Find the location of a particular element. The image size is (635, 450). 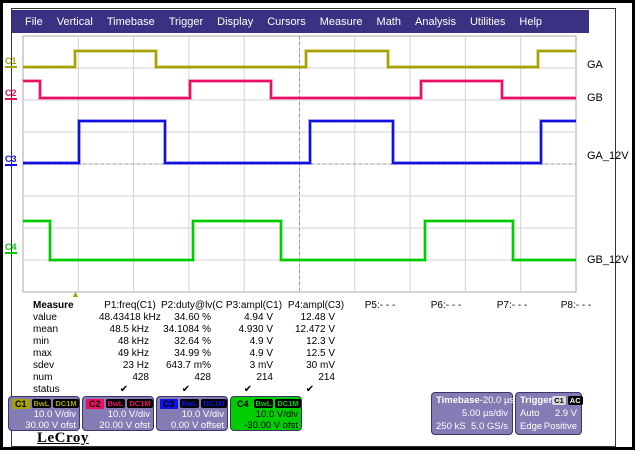

menu-item-measure: Measure is located at coordinates (341, 21).